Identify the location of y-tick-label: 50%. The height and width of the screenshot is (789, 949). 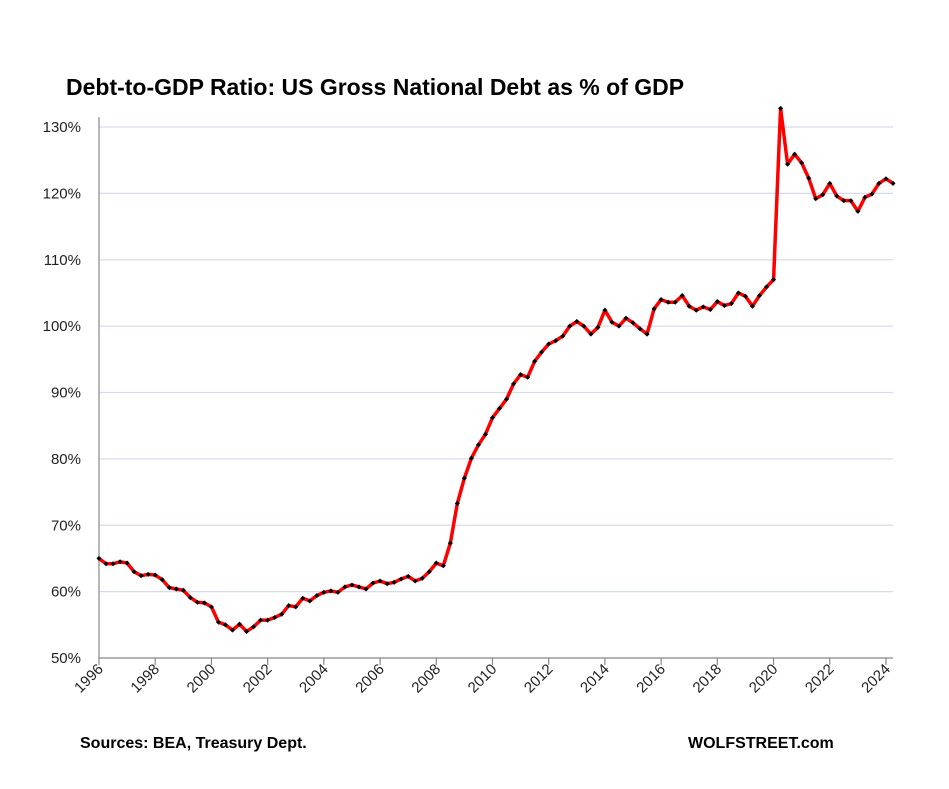
(66, 658).